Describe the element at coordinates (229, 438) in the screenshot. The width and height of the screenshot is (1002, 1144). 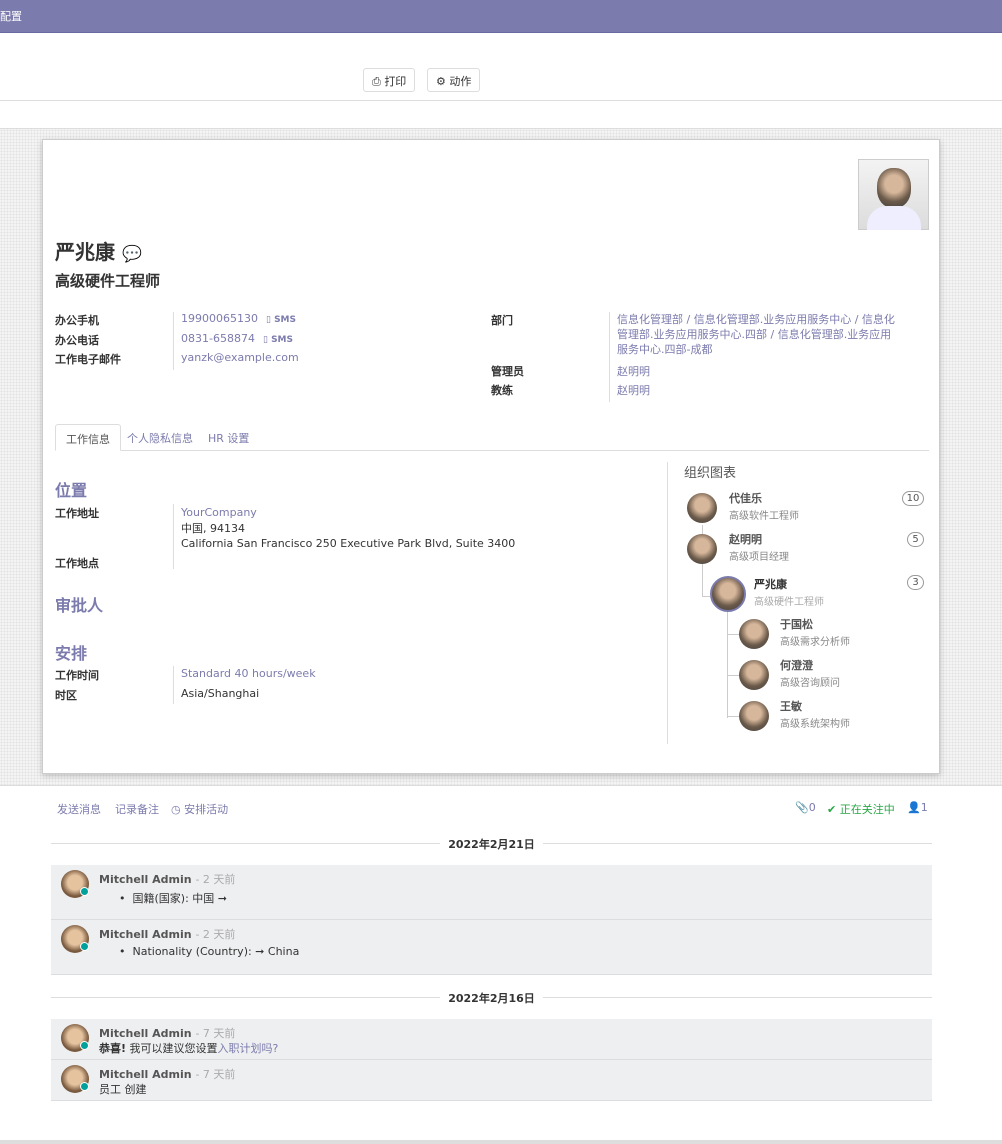
I see `tab-hr-settings: HR 设置` at that location.